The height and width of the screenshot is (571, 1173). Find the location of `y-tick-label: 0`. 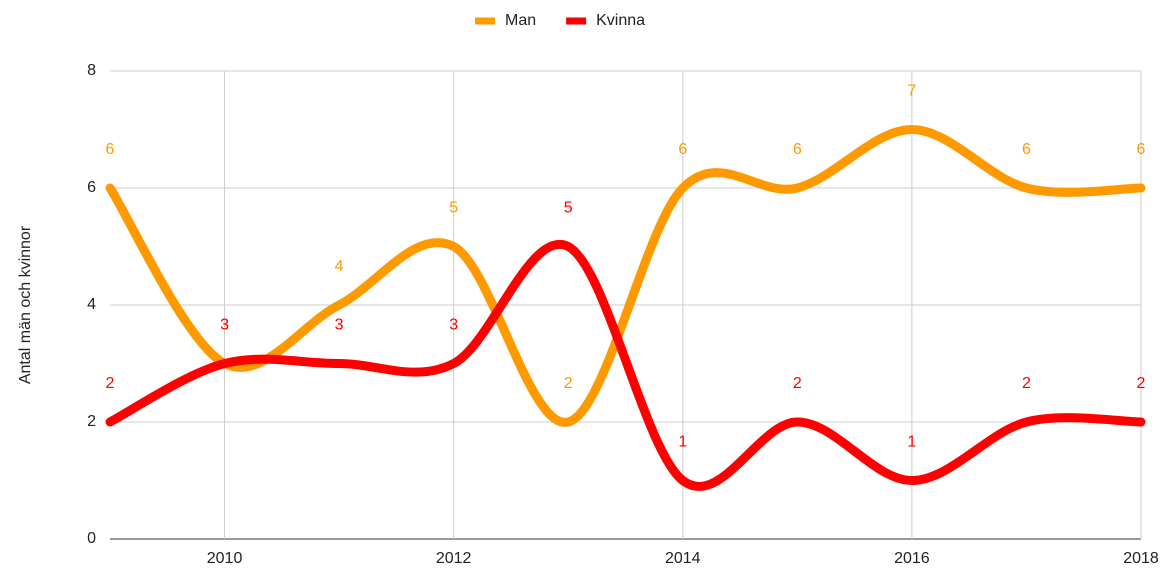

y-tick-label: 0 is located at coordinates (91, 538).